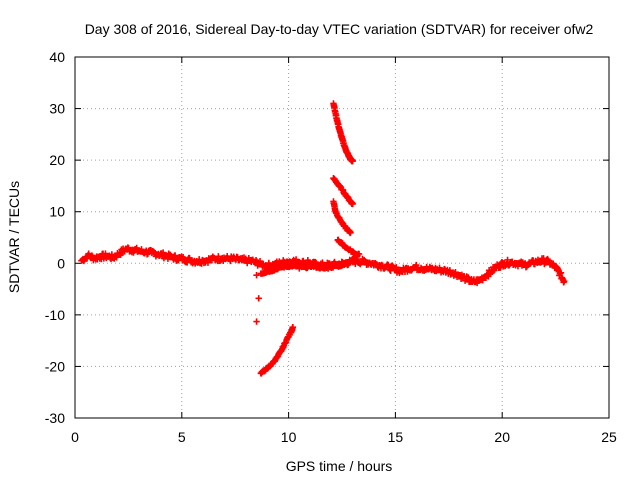  I want to click on series-descending-arc-mid, so click(343, 191).